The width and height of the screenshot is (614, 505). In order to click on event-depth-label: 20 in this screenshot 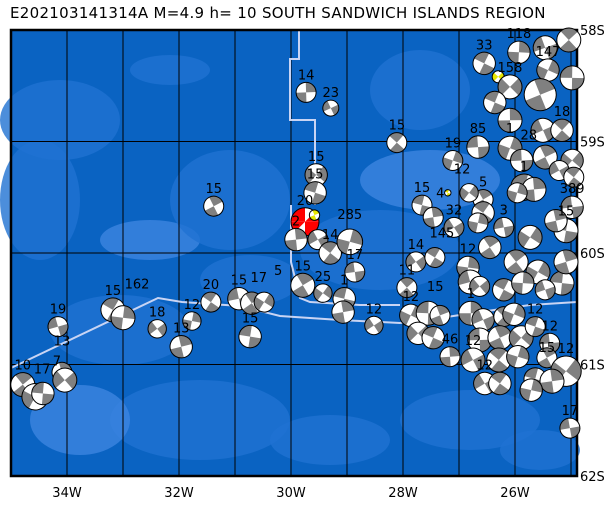, I will do `click(305, 201)`.